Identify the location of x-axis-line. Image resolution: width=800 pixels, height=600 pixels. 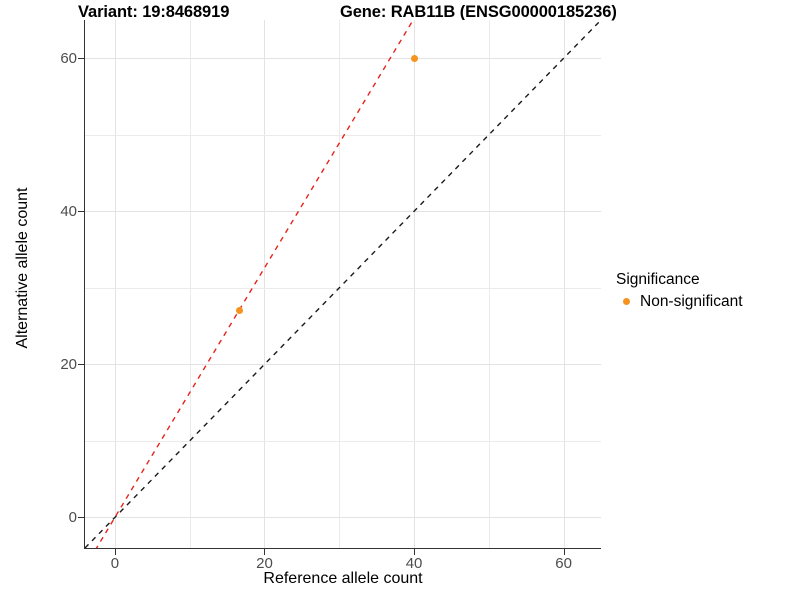
(342, 548).